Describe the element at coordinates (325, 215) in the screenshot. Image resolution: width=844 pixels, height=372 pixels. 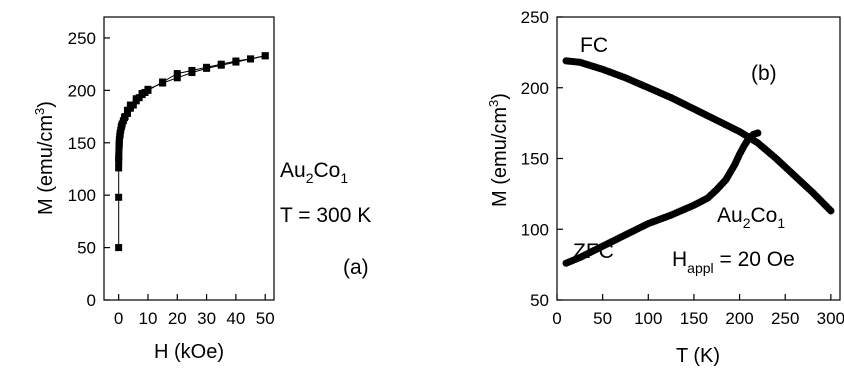
I see `temperature-label: T = 300 K` at that location.